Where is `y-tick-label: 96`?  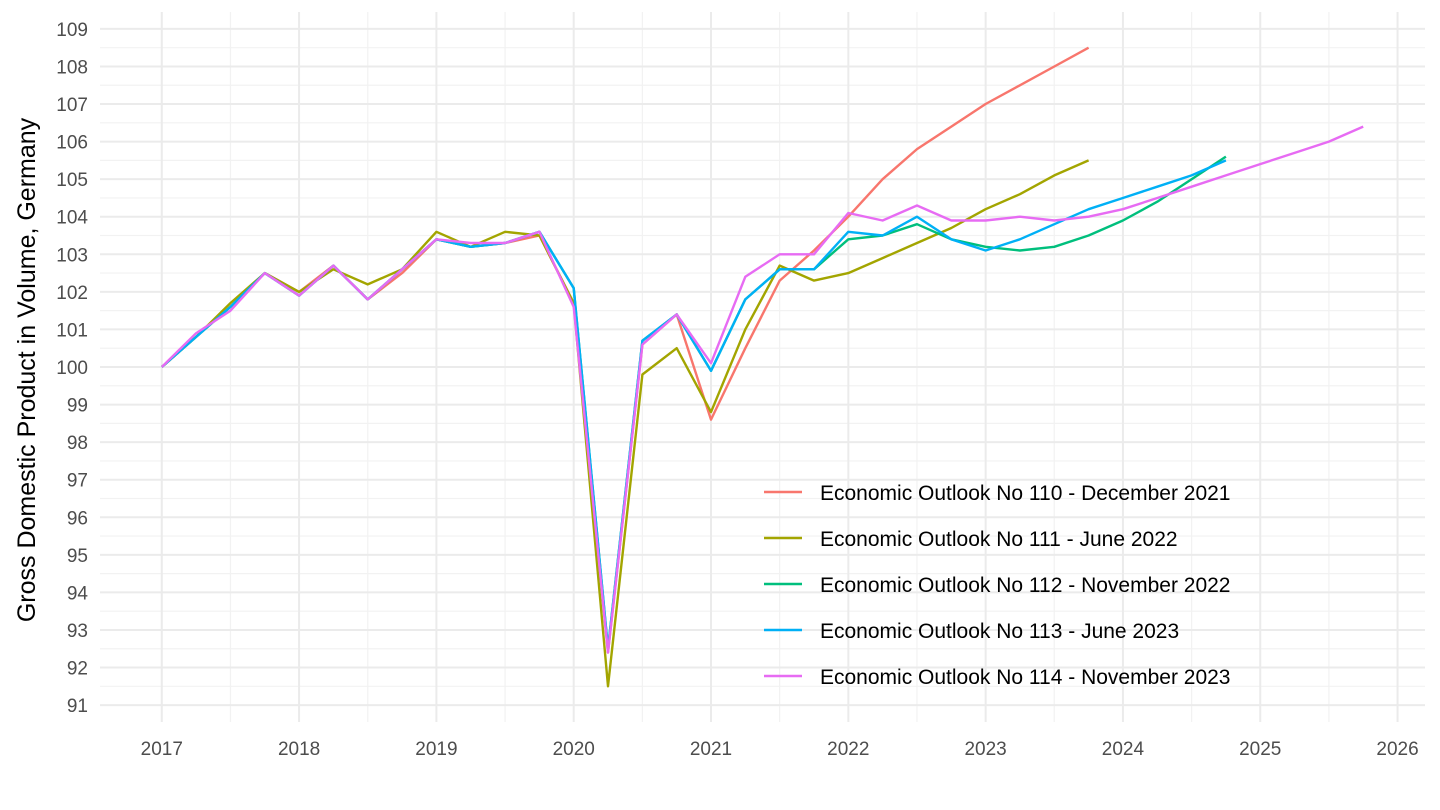
y-tick-label: 96 is located at coordinates (77, 518).